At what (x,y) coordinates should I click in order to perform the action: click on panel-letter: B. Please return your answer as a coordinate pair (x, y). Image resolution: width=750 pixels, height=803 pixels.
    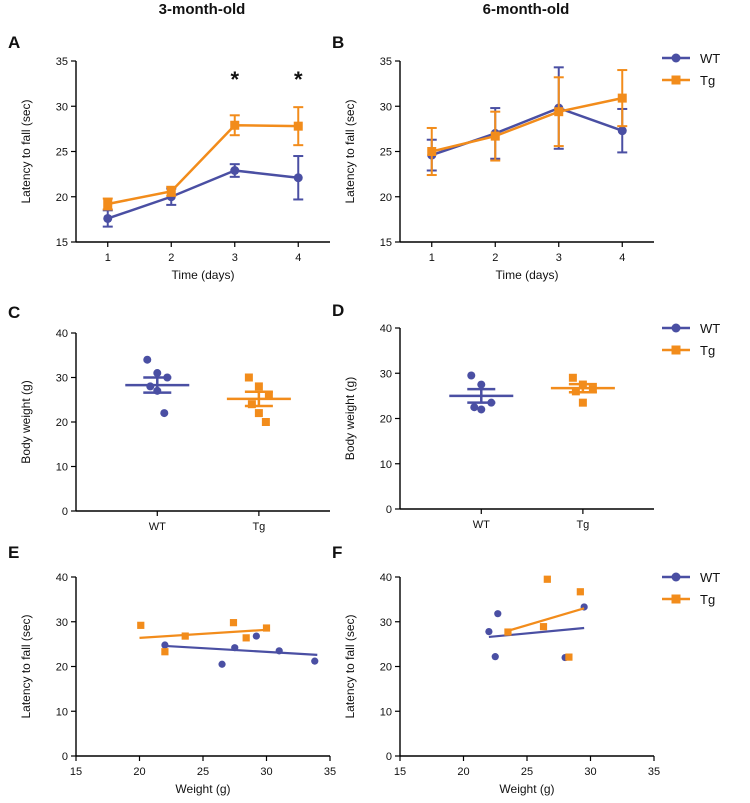
    Looking at the image, I should click on (338, 42).